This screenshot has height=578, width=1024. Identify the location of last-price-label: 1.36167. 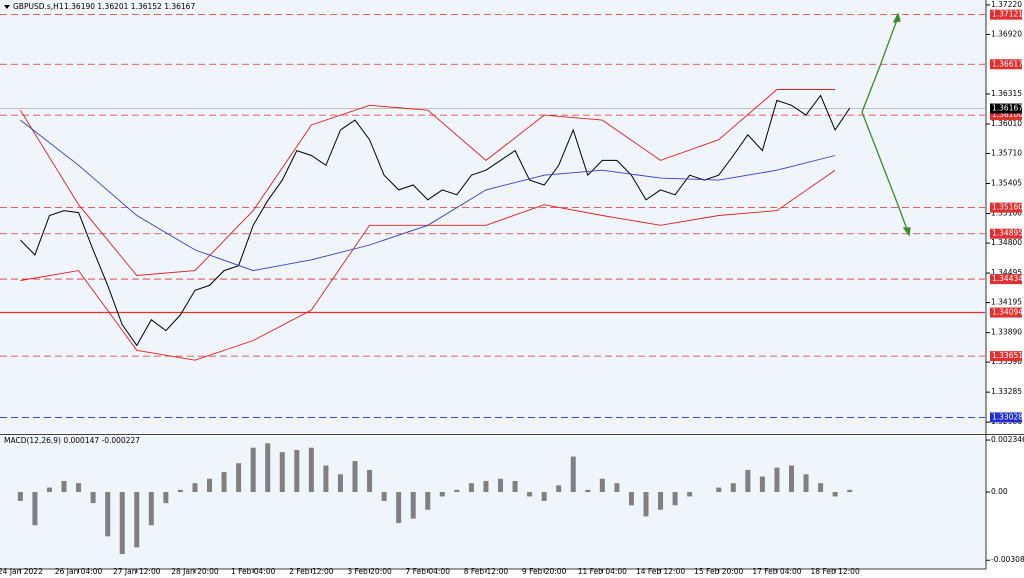
(1007, 108).